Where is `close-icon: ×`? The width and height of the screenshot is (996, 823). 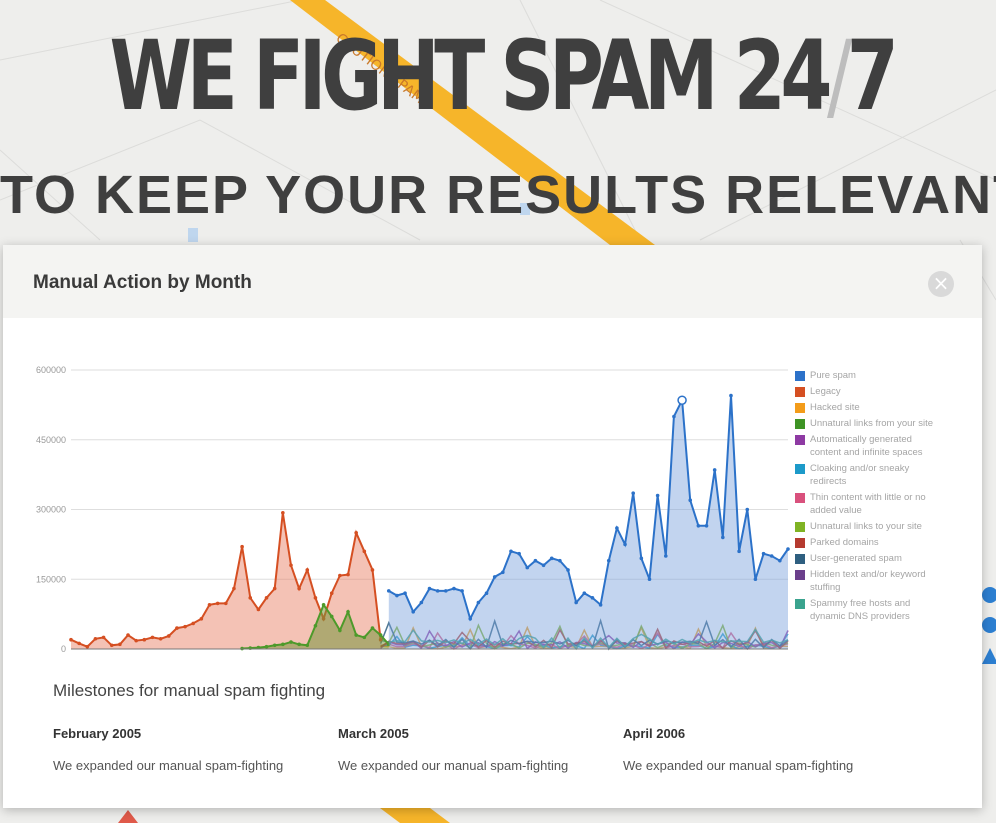 close-icon: × is located at coordinates (941, 284).